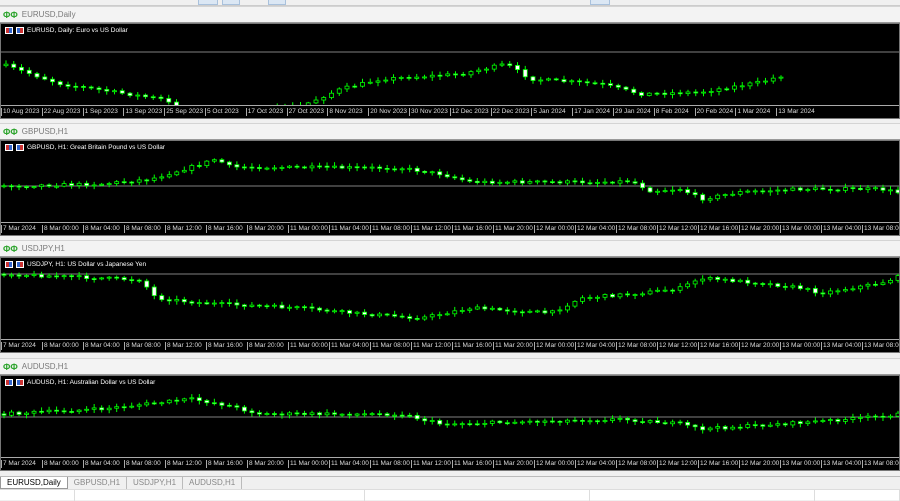 The width and height of the screenshot is (900, 501). What do you see at coordinates (554, 229) in the screenshot?
I see `time-axis-label: 12 Mar 00:00` at bounding box center [554, 229].